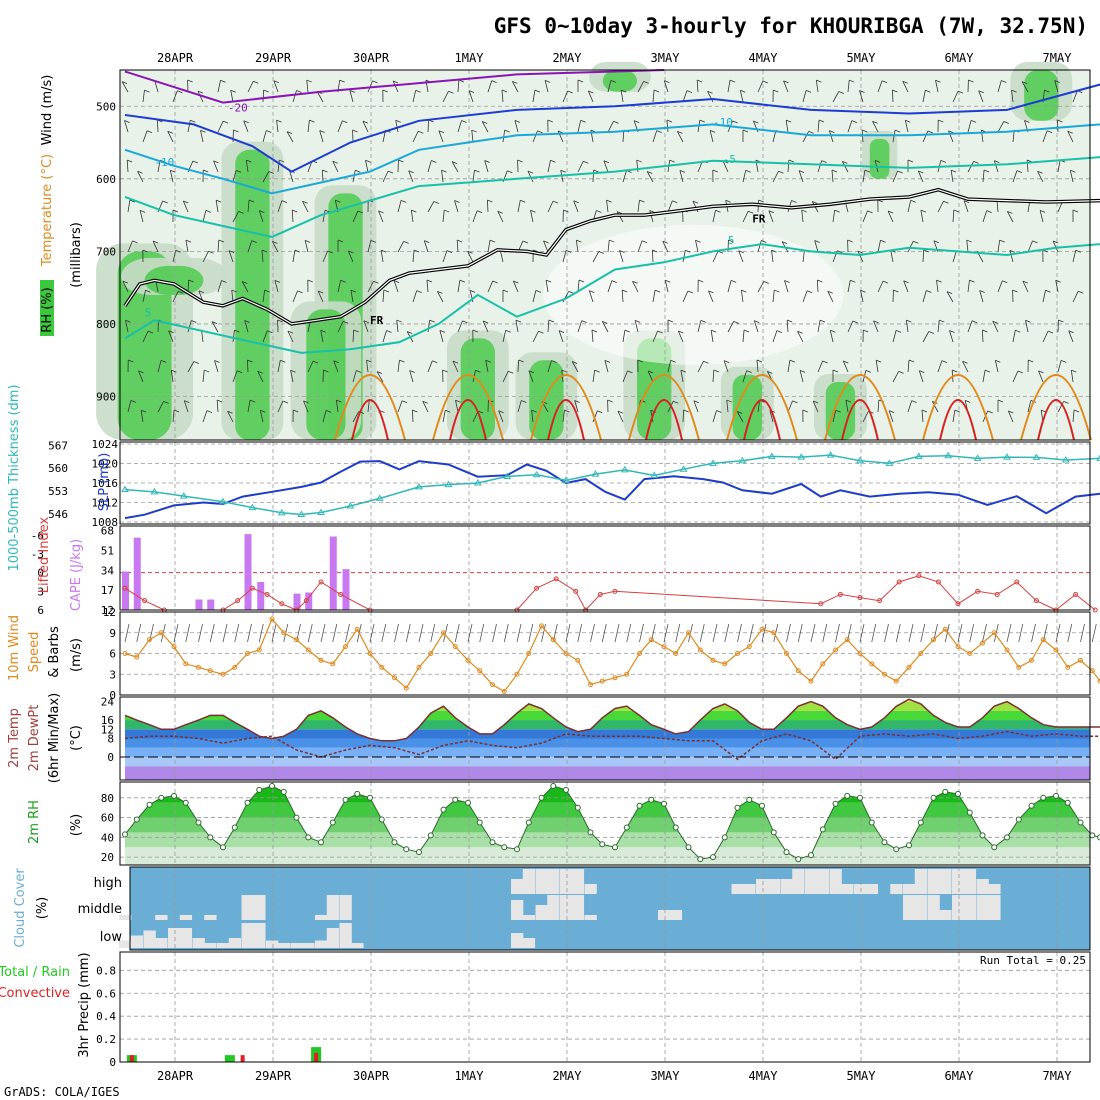  Describe the element at coordinates (112, 674) in the screenshot. I see `wind-tick: 3` at that location.